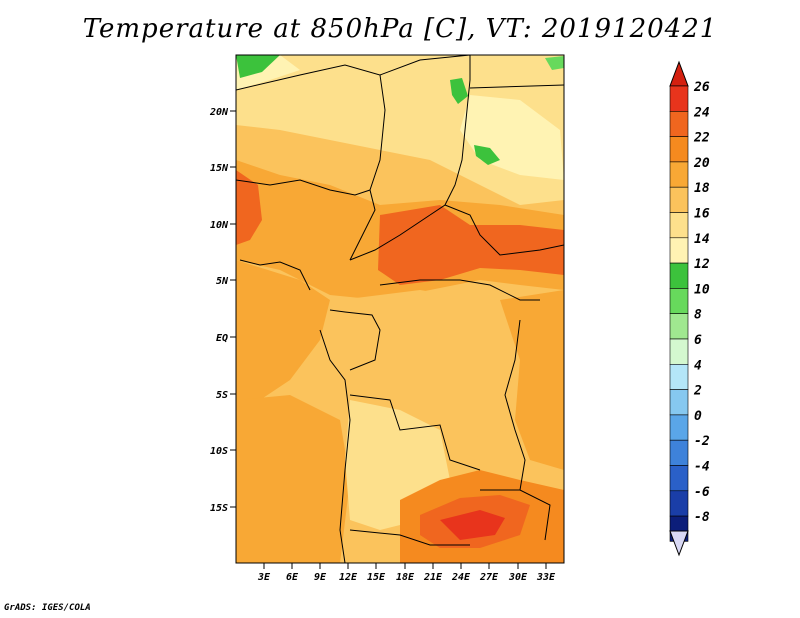 The width and height of the screenshot is (800, 618). Describe the element at coordinates (516, 86) in the screenshot. I see `border-sudan-north` at that location.